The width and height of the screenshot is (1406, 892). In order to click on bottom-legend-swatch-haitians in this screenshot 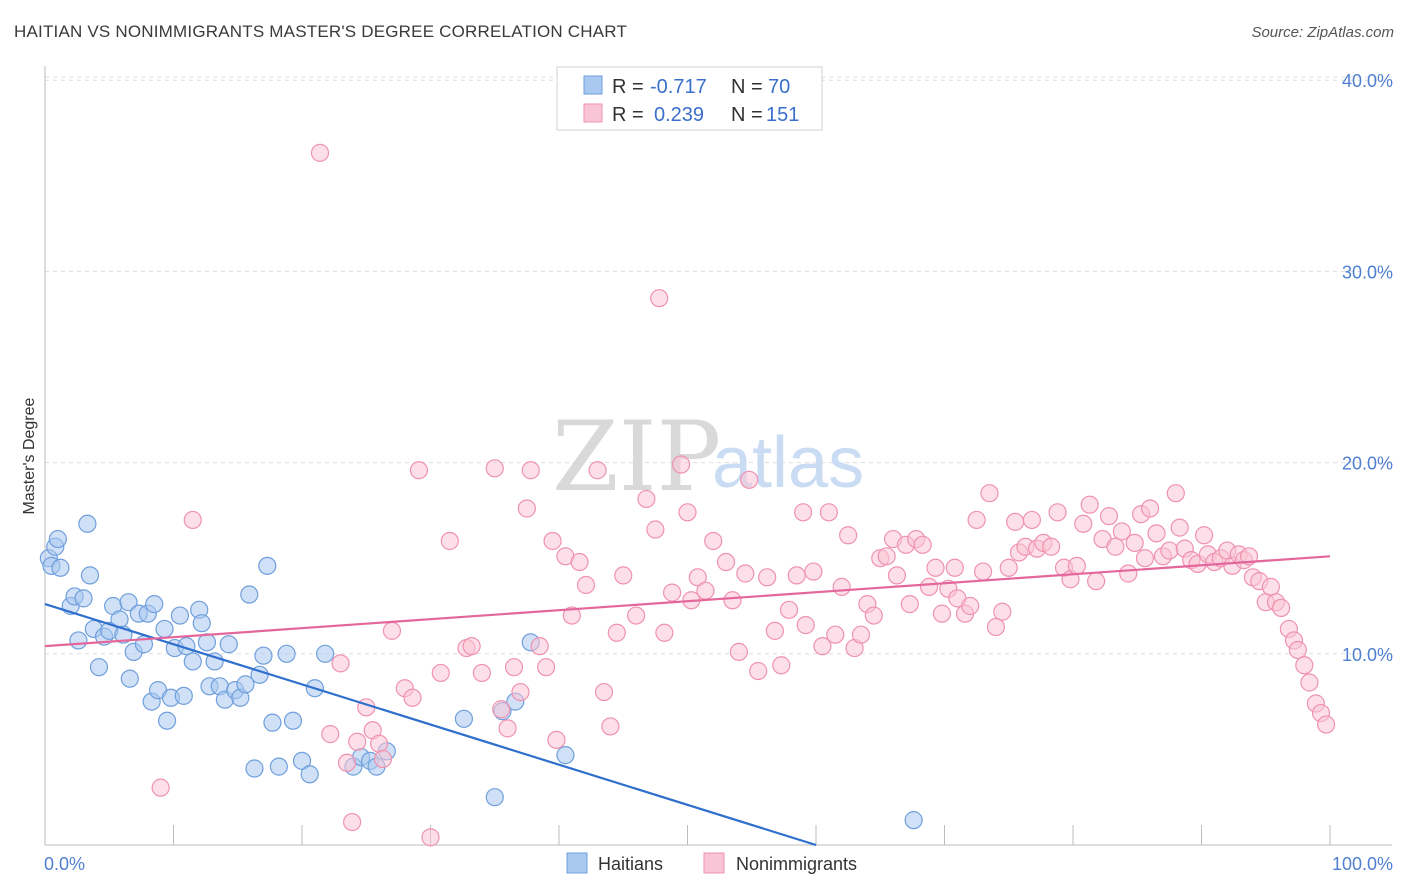, I will do `click(577, 863)`.